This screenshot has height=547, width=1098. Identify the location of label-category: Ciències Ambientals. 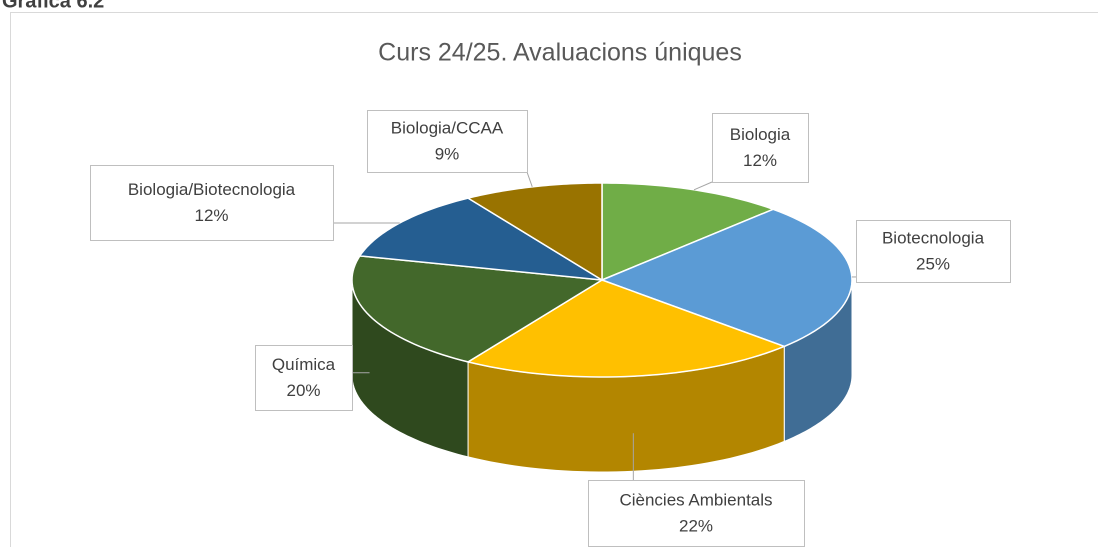
(695, 499).